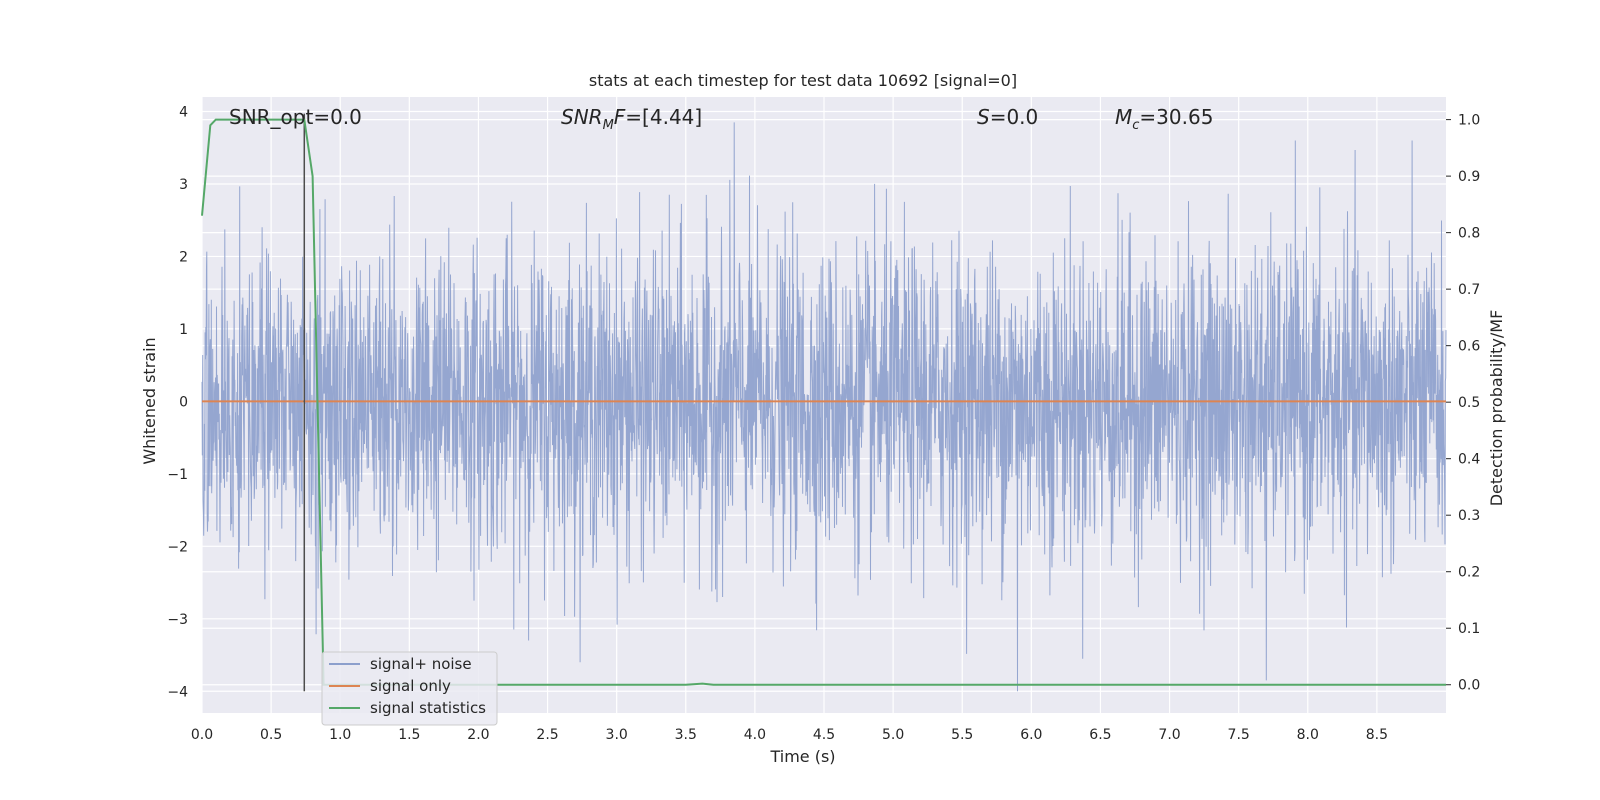 This screenshot has height=800, width=1600. Describe the element at coordinates (177, 402) in the screenshot. I see `left-y-axis: 4 3 2 1 0 −1 −2 −3 −4` at that location.